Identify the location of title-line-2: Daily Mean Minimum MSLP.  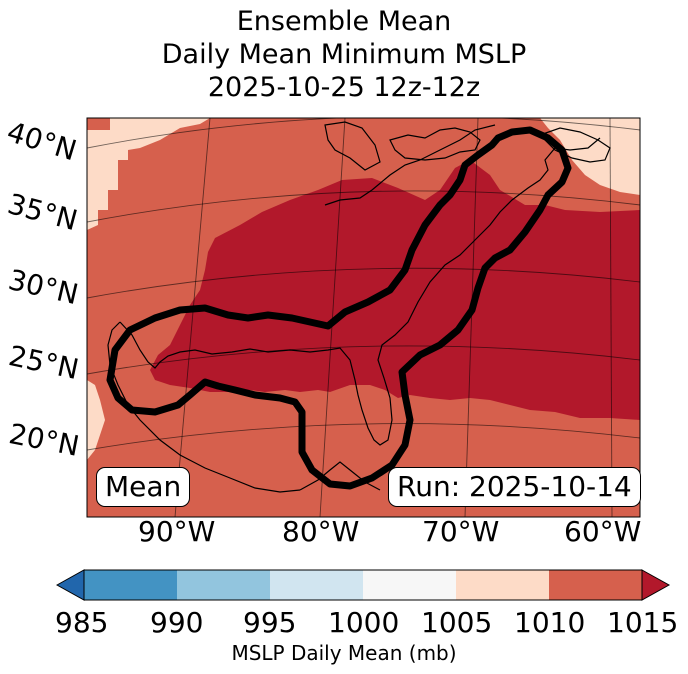
(344, 54).